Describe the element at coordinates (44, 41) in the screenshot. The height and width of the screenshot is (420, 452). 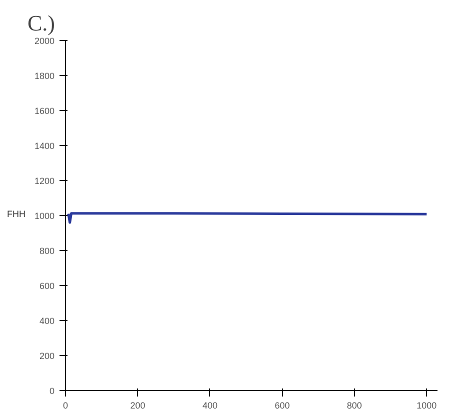
I see `y-tick-label: 2000` at that location.